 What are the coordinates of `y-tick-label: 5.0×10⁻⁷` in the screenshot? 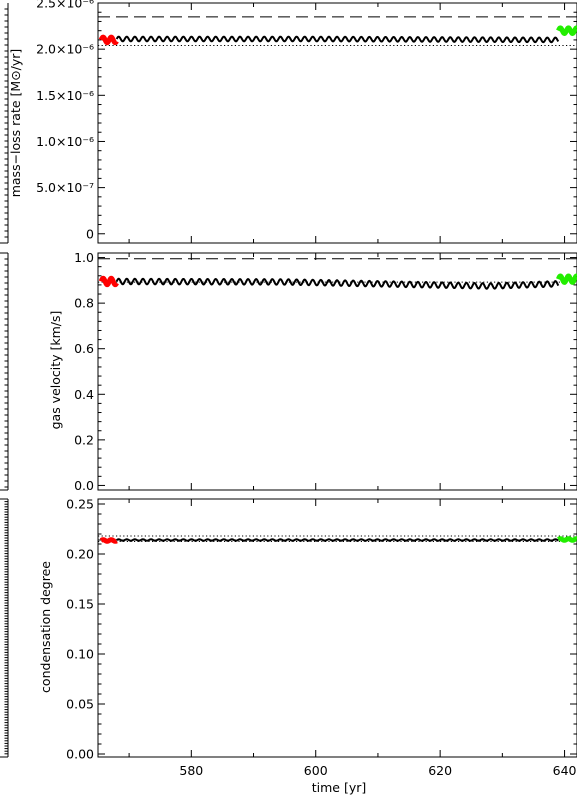 It's located at (65, 187).